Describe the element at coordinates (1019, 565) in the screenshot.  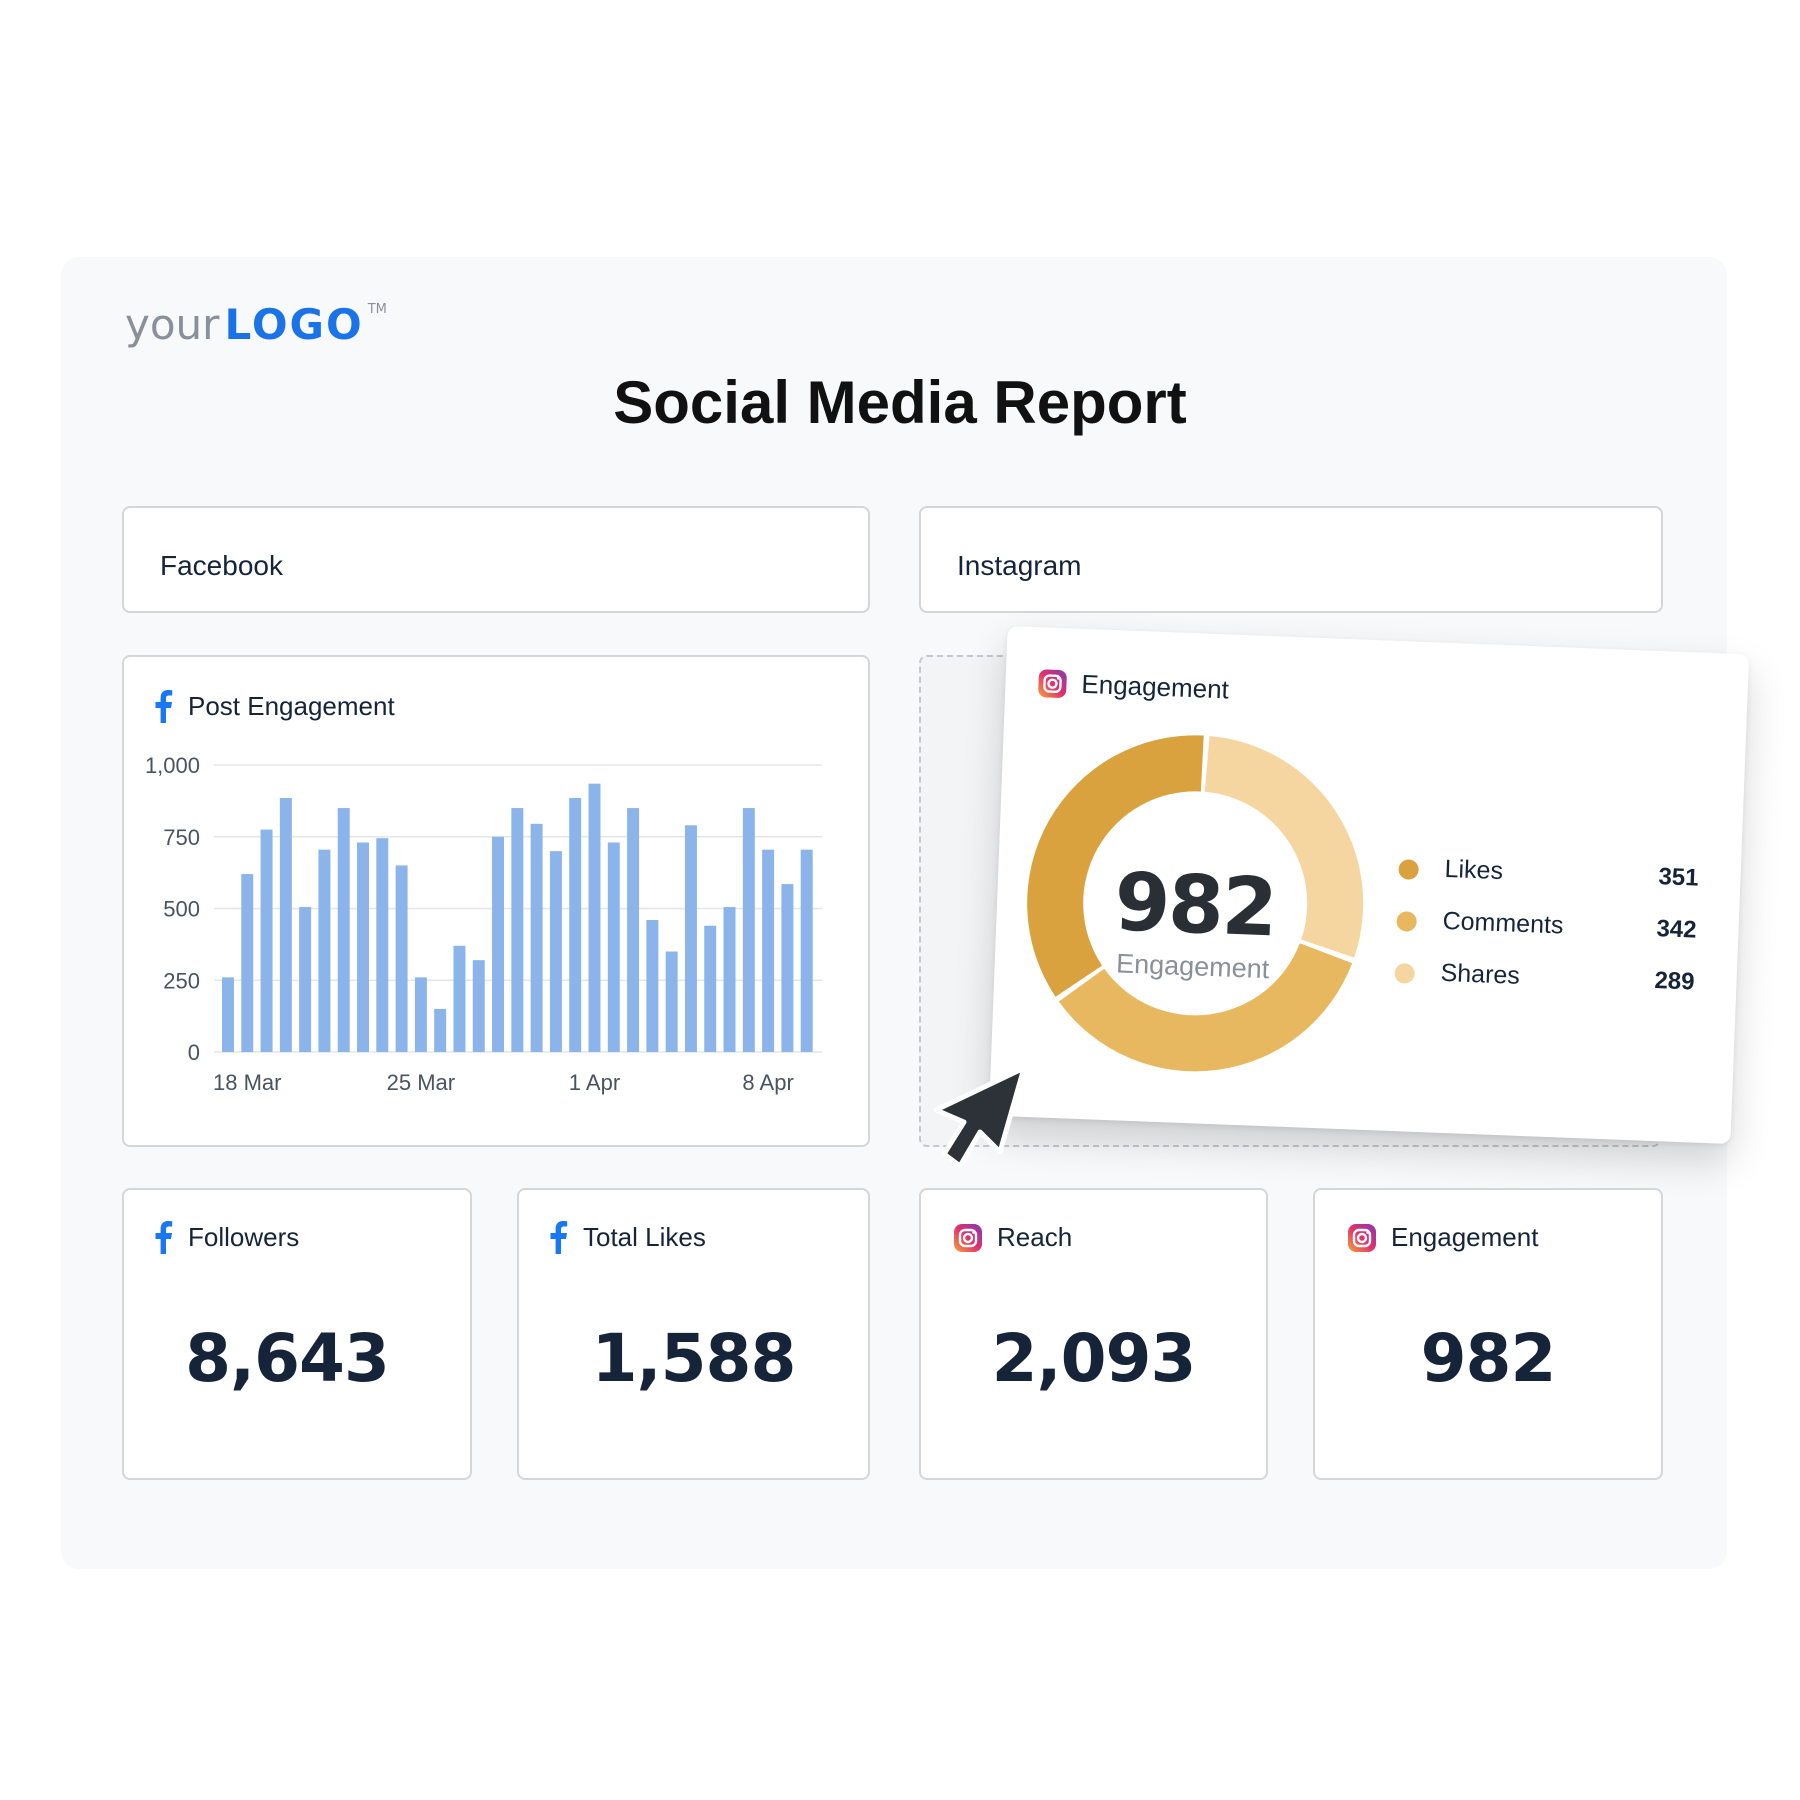
I see `instagram-section-label: Instagram` at that location.